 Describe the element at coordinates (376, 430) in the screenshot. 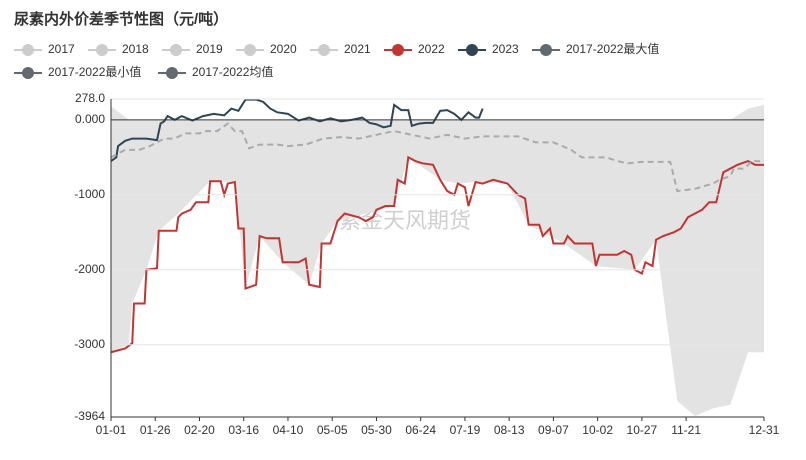

I see `x-tick-label: 05-30` at that location.